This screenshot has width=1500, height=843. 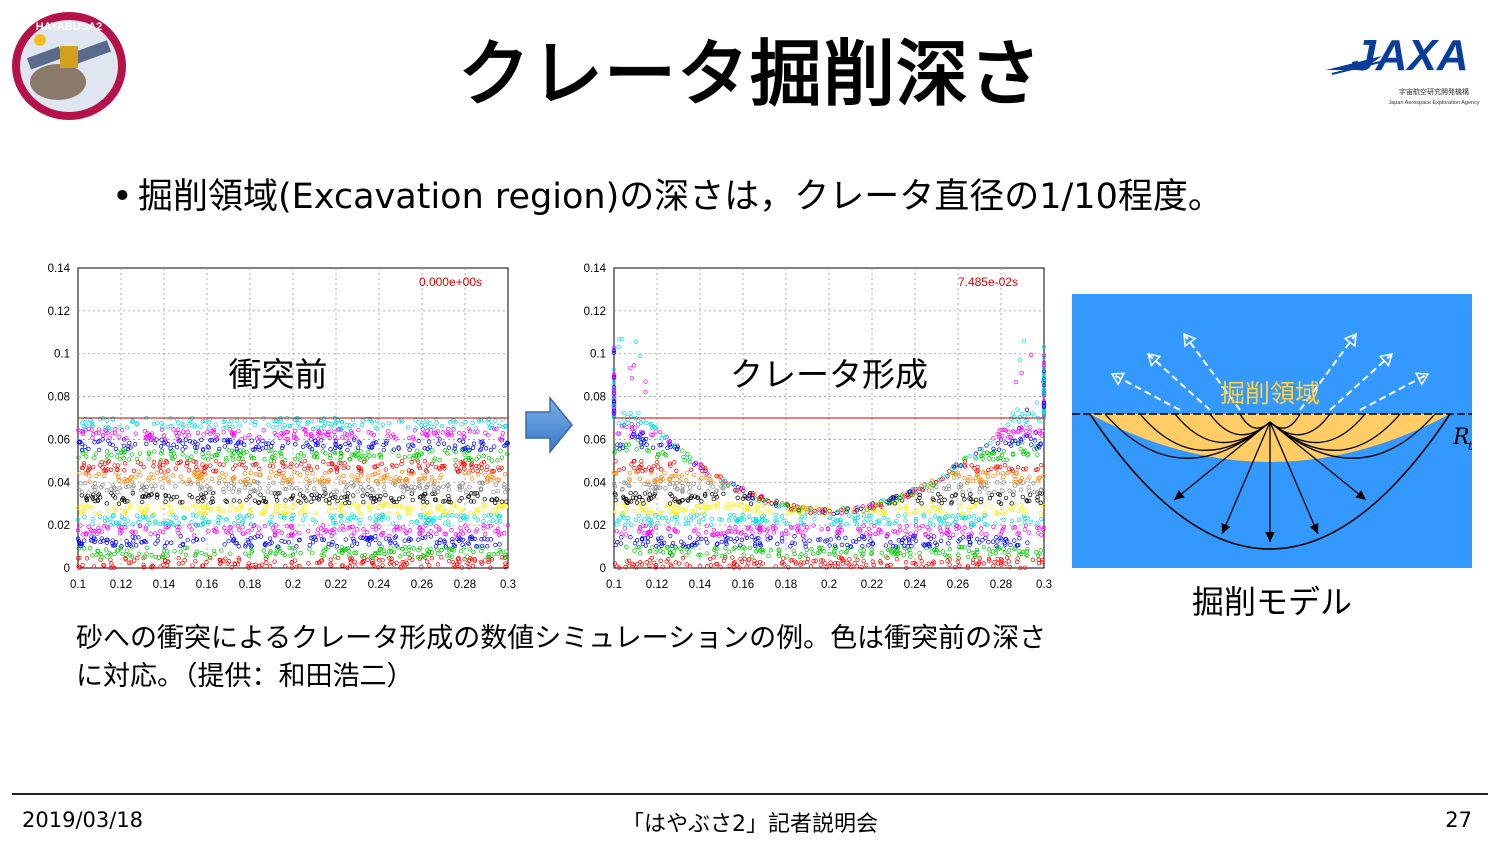 What do you see at coordinates (59, 269) in the screenshot?
I see `y-tick-label: 0.14` at bounding box center [59, 269].